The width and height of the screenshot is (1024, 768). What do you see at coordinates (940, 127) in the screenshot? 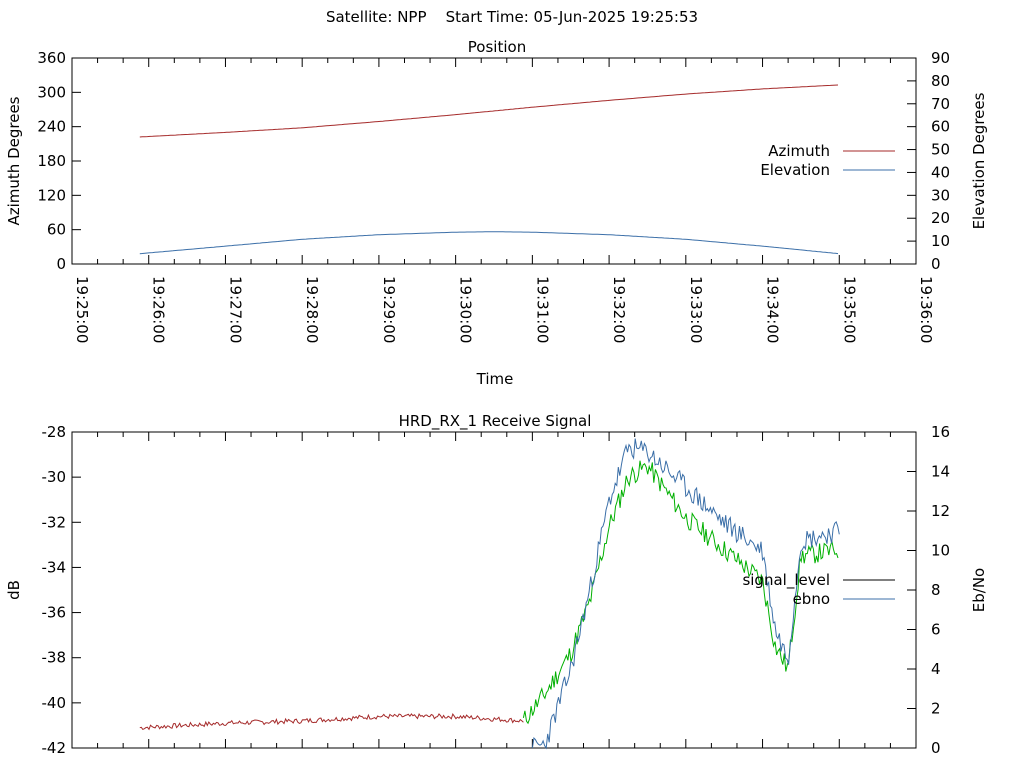
I see `position-y2-tick-label: 60` at bounding box center [940, 127].